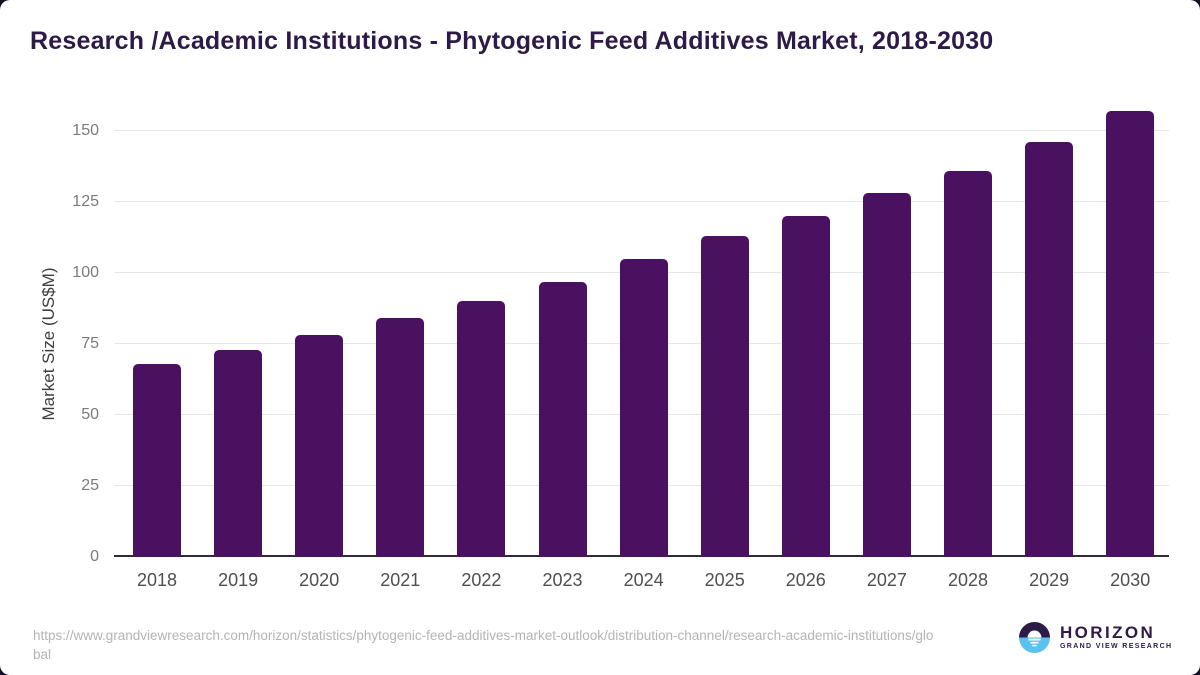 Image resolution: width=1200 pixels, height=675 pixels. I want to click on y-tick-label: 25, so click(90, 485).